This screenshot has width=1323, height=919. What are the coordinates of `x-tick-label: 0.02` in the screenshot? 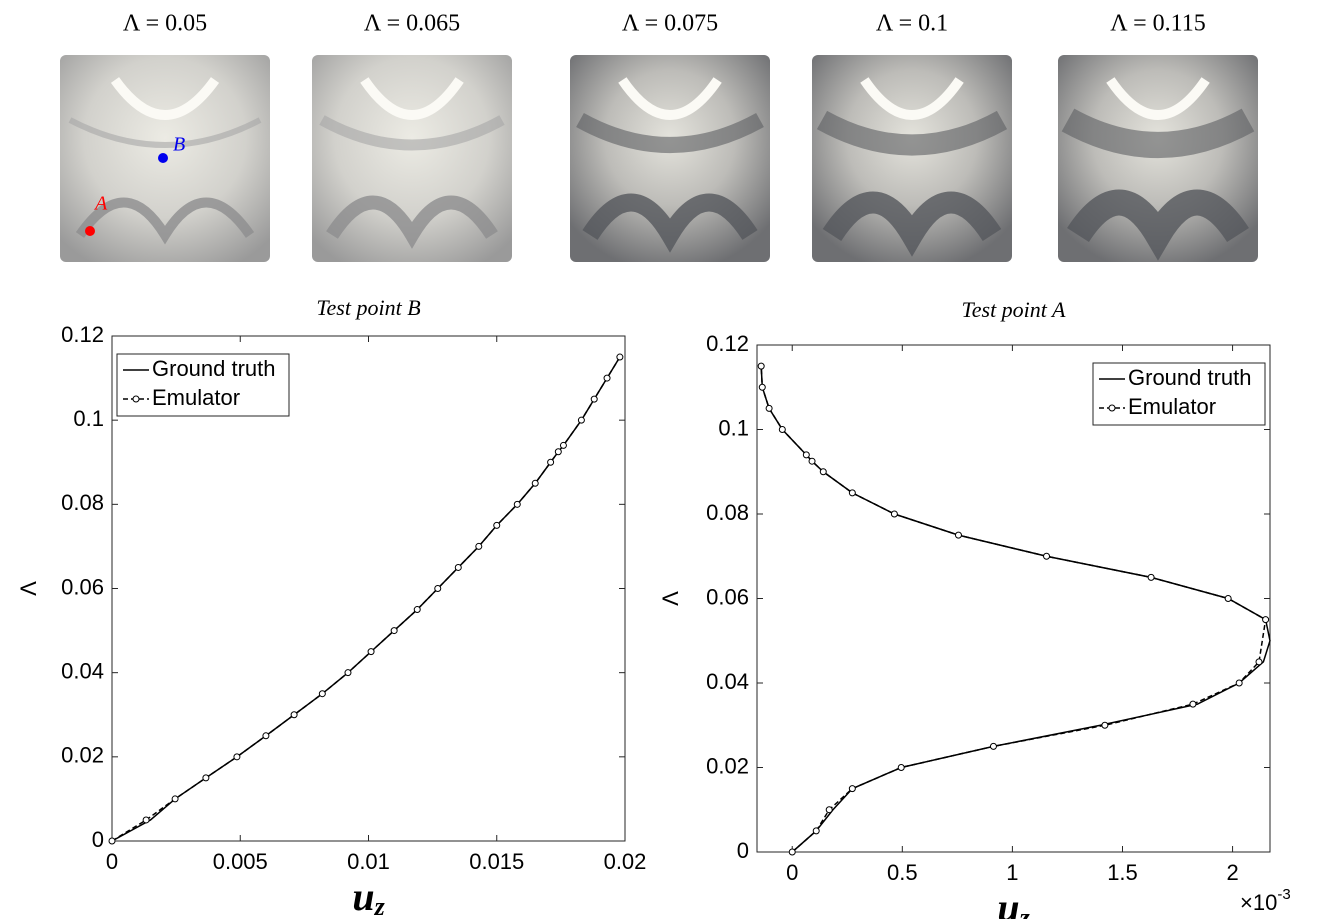 It's located at (625, 861).